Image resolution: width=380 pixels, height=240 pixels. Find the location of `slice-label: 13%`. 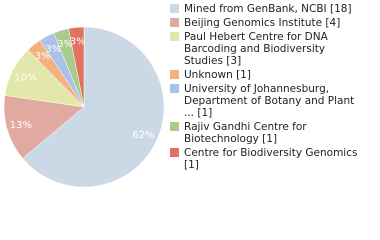

slice-label: 13% is located at coordinates (21, 125).